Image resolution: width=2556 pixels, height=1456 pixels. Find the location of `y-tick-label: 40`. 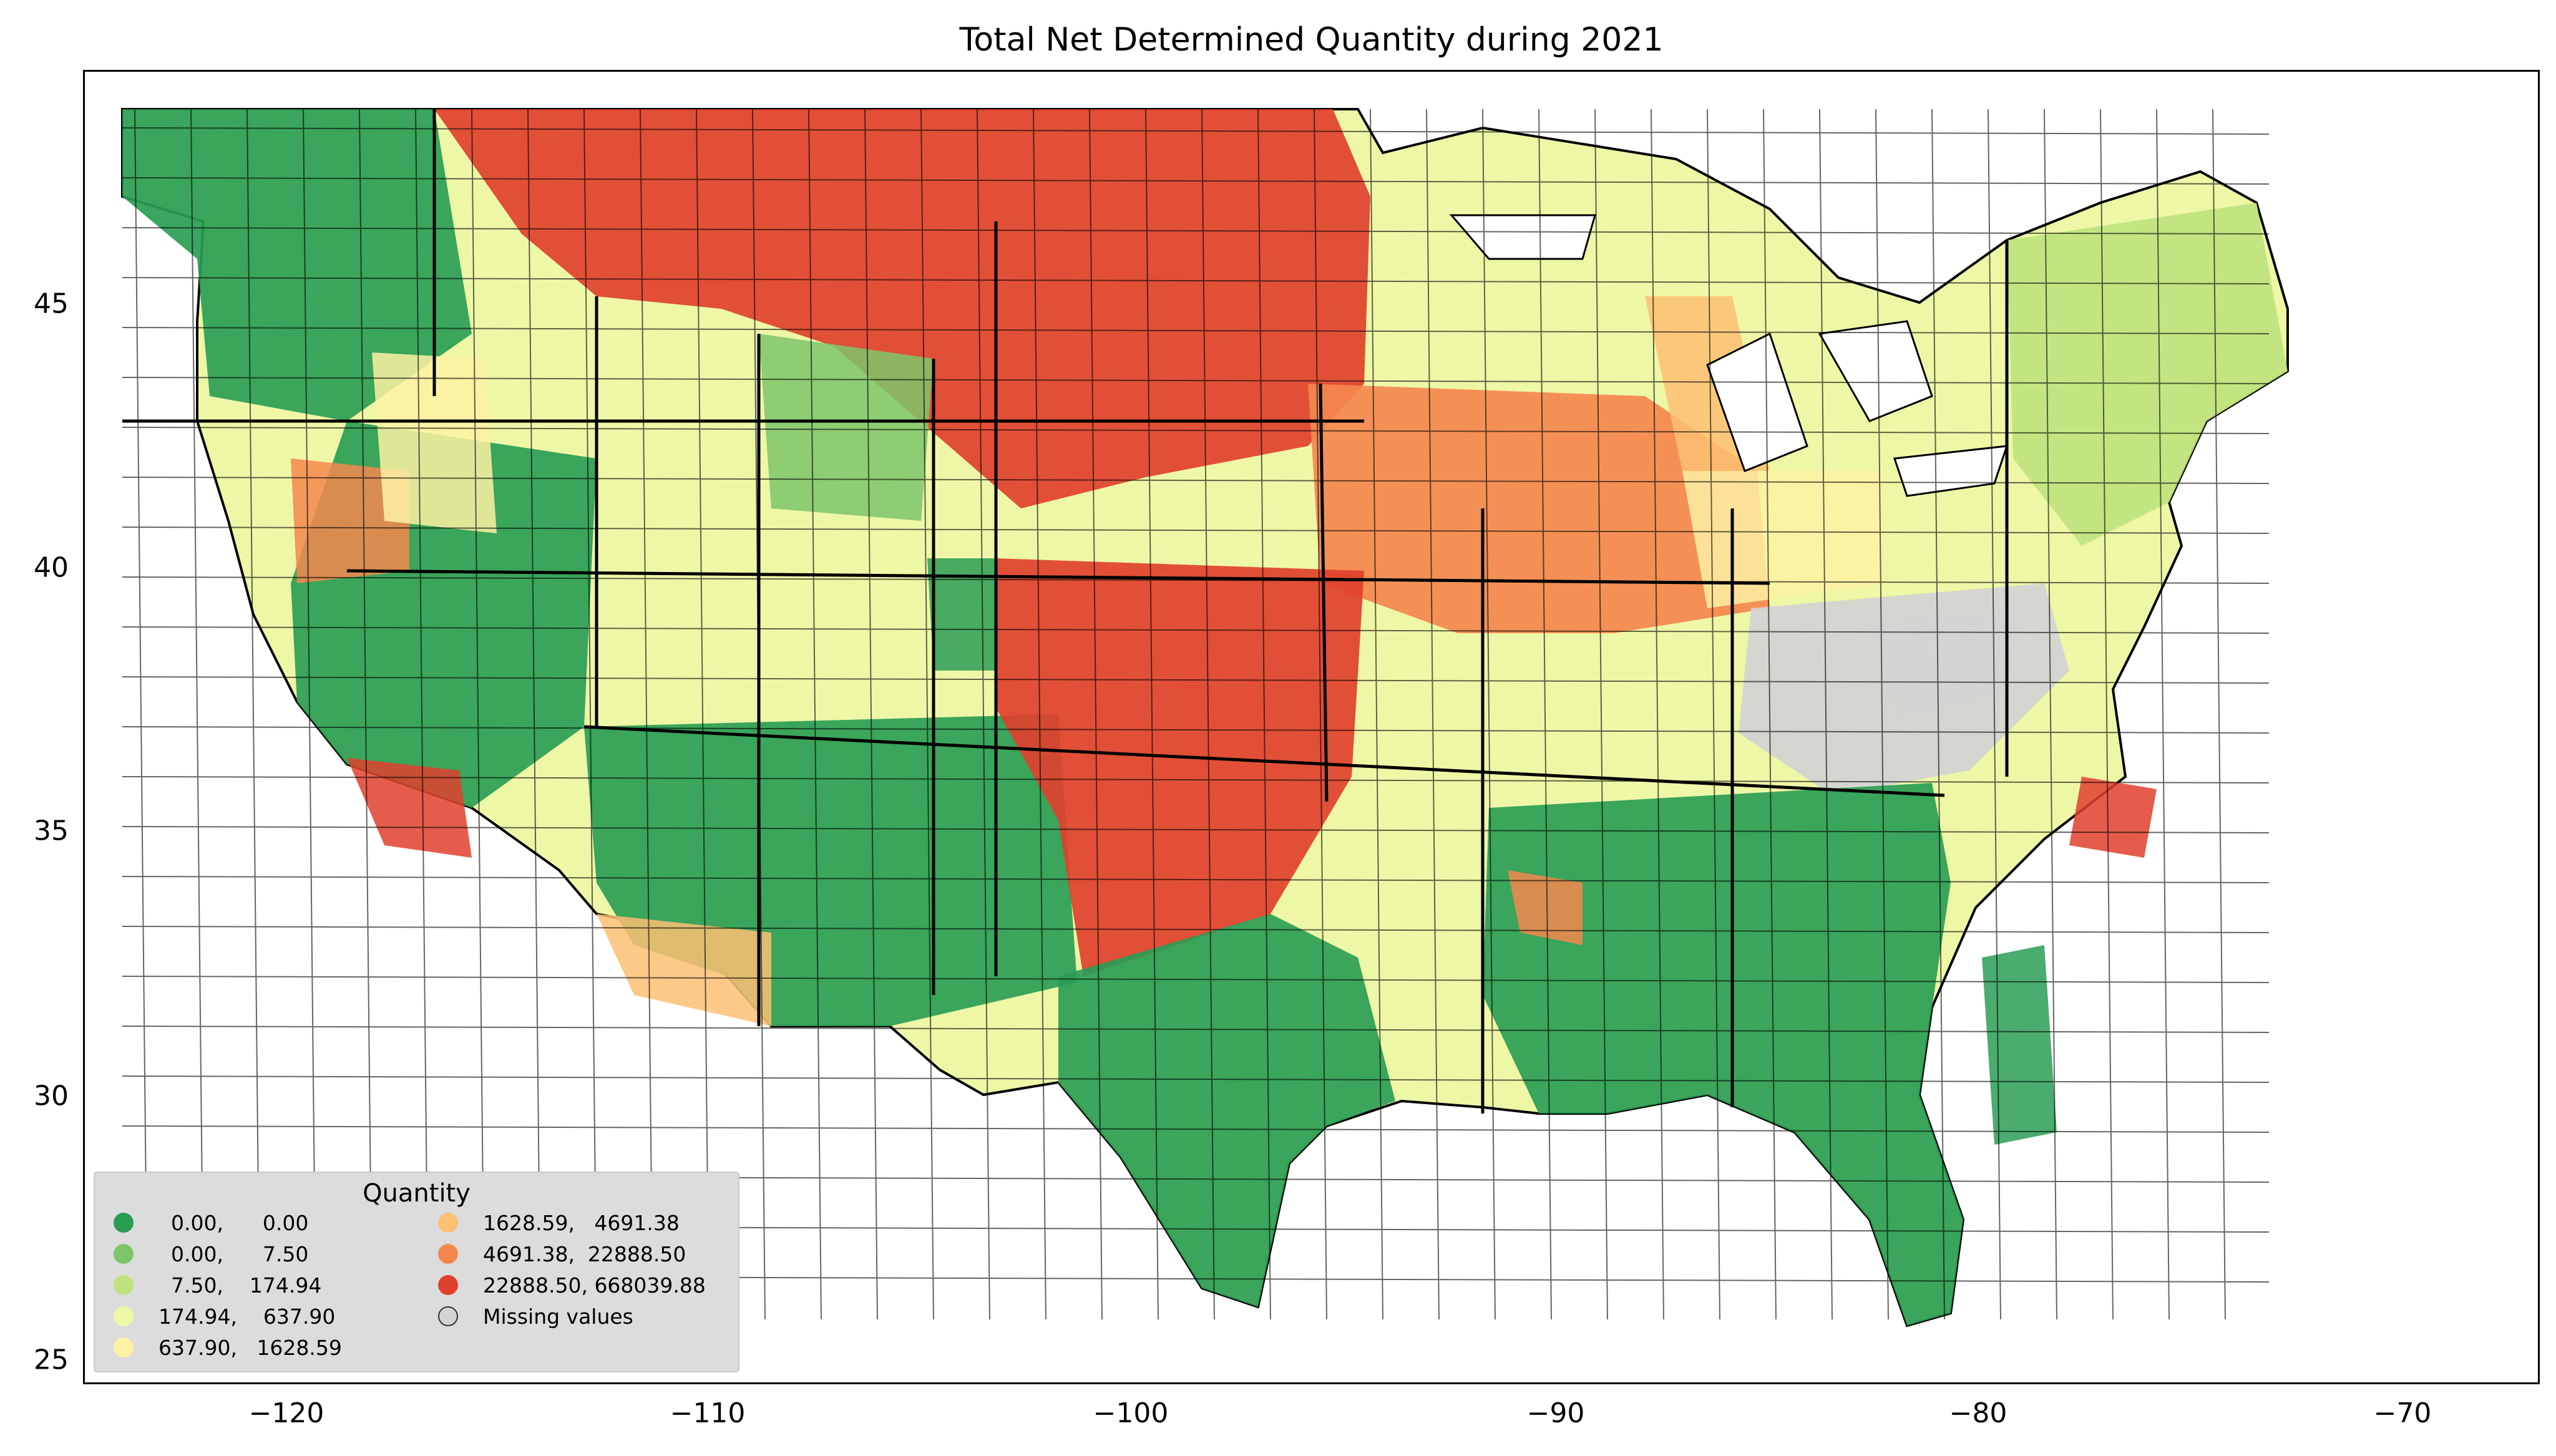

y-tick-label: 40 is located at coordinates (51, 567).